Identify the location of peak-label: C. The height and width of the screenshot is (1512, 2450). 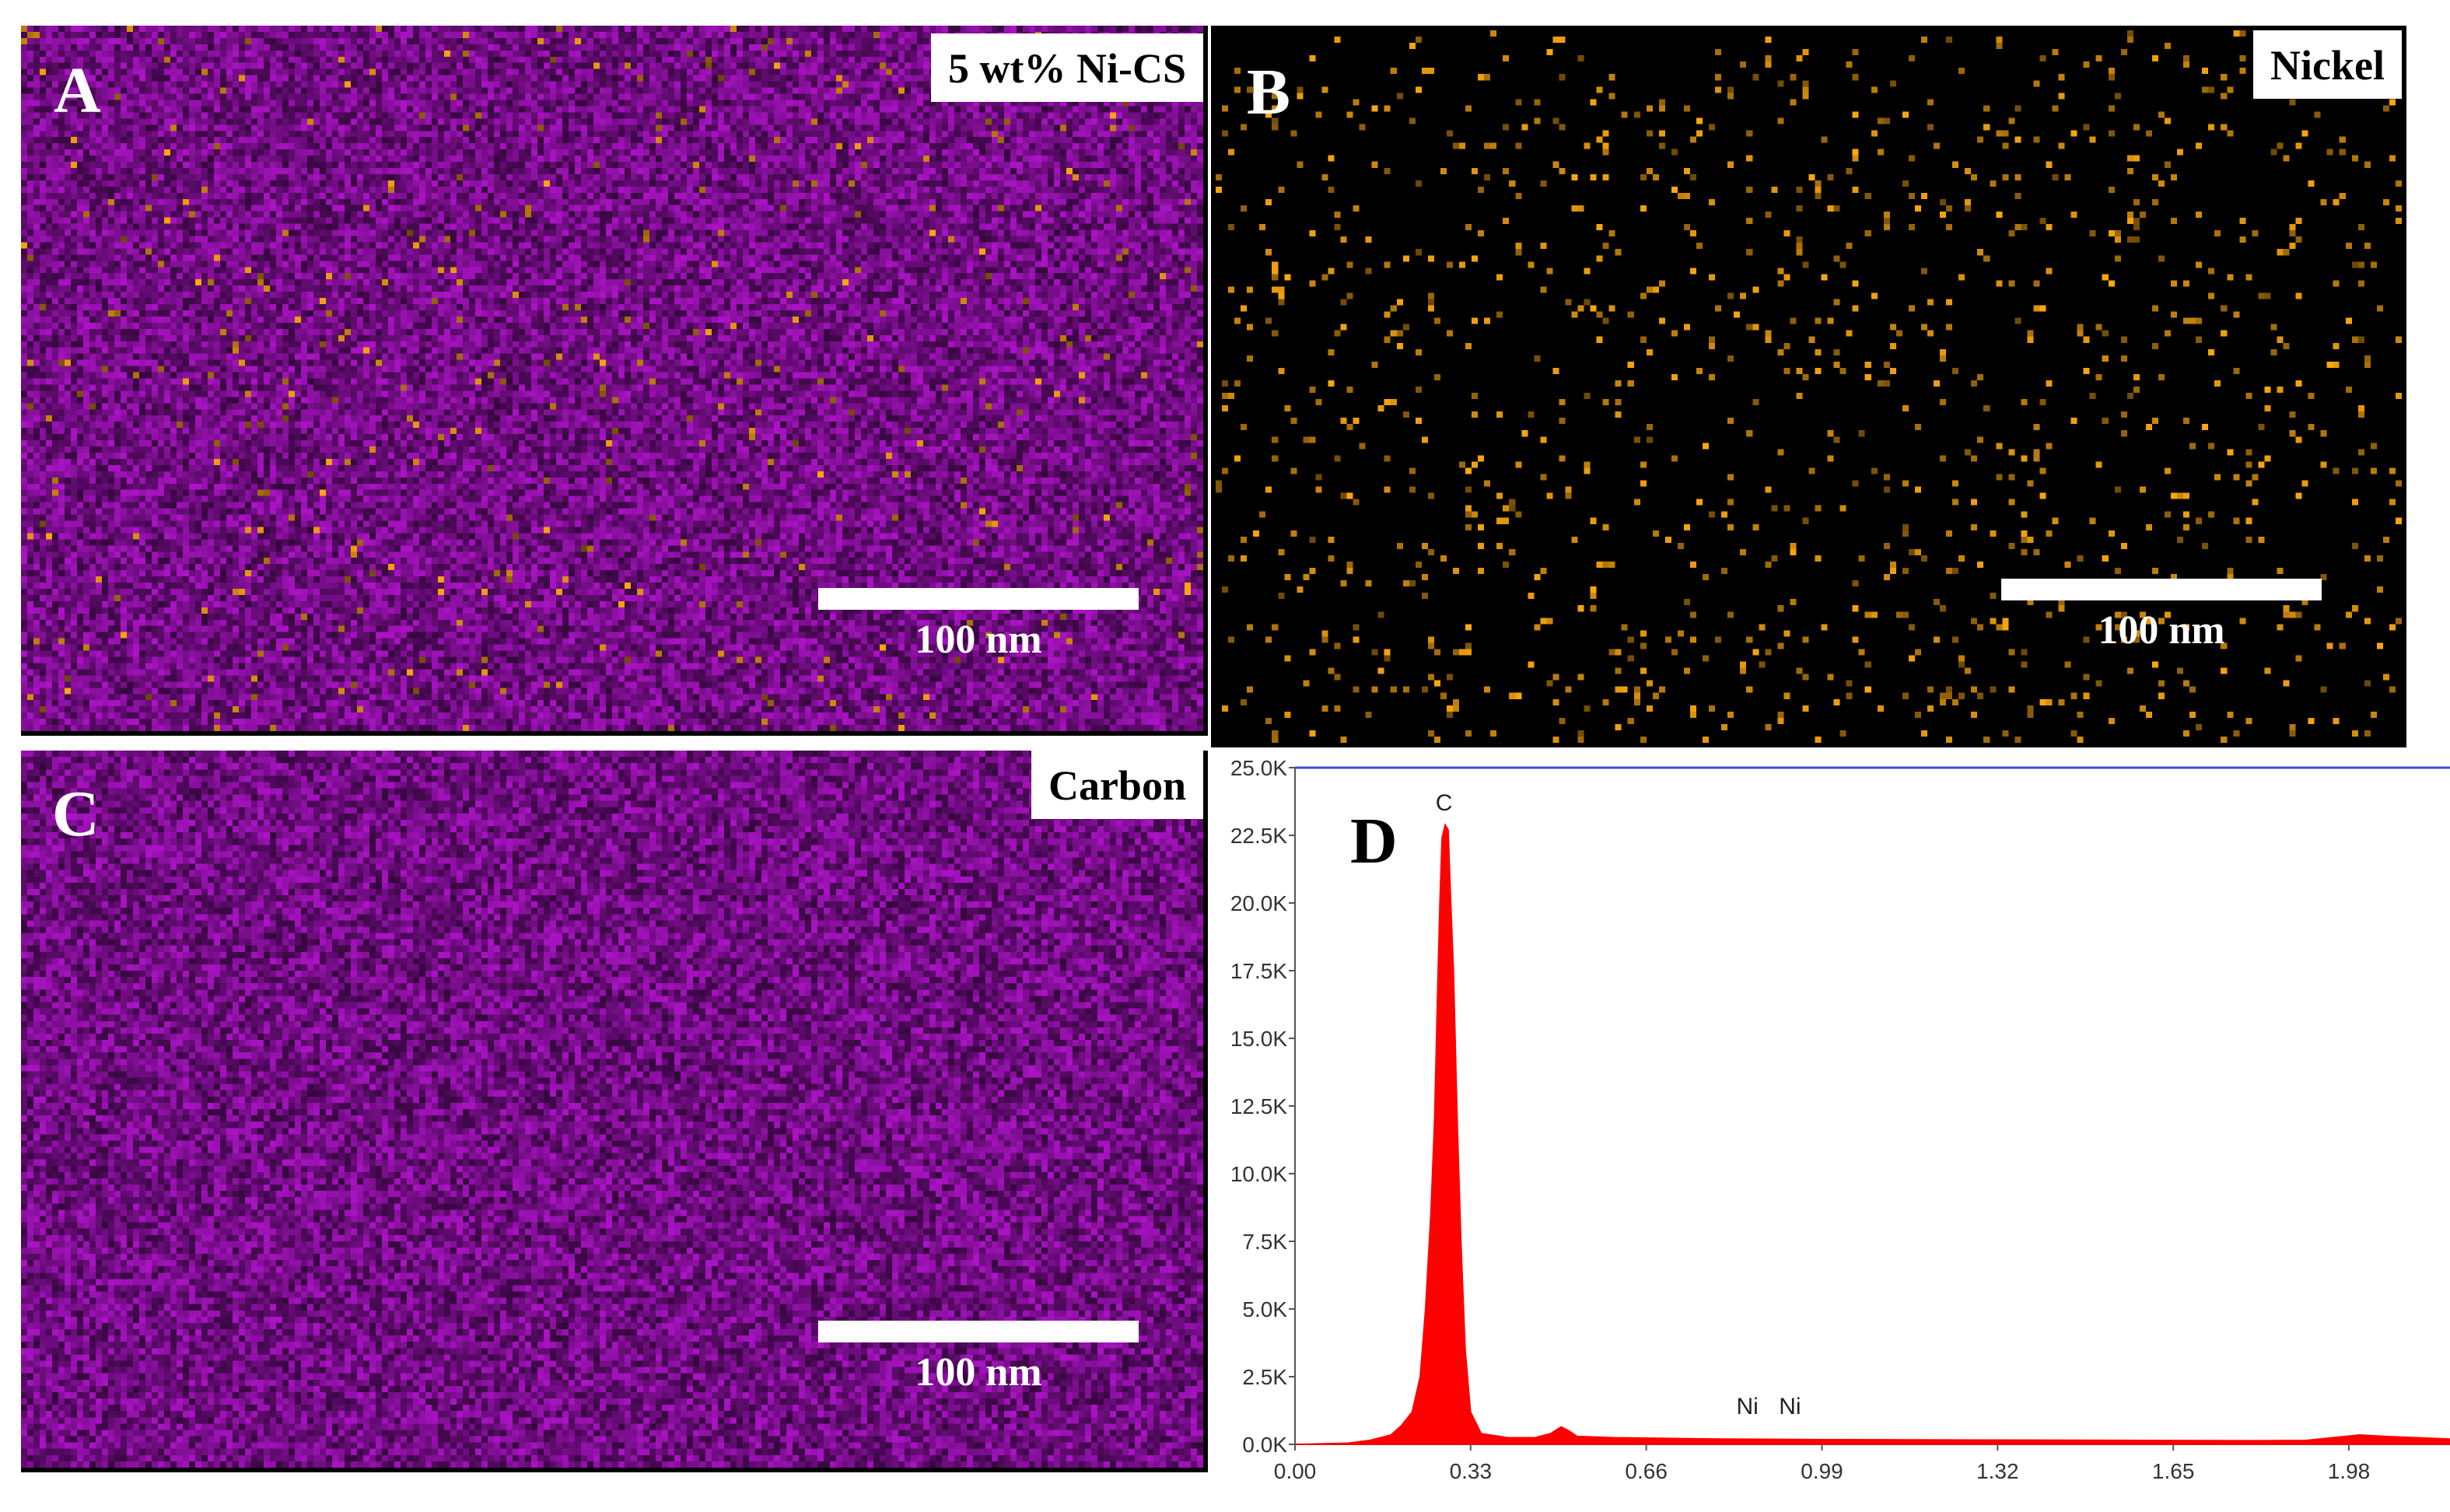
(1444, 803).